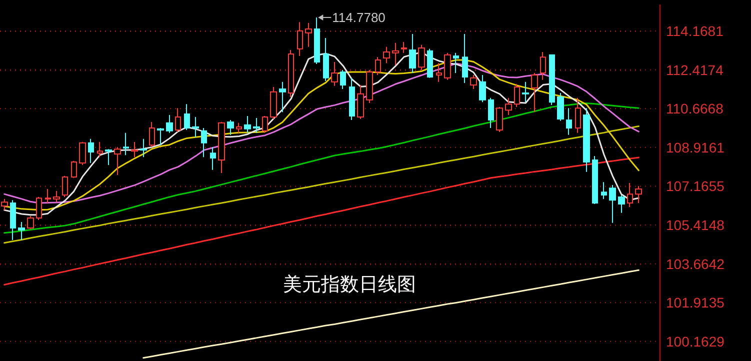 Image resolution: width=751 pixels, height=361 pixels. What do you see at coordinates (359, 17) in the screenshot?
I see `annotation: 114.7780` at bounding box center [359, 17].